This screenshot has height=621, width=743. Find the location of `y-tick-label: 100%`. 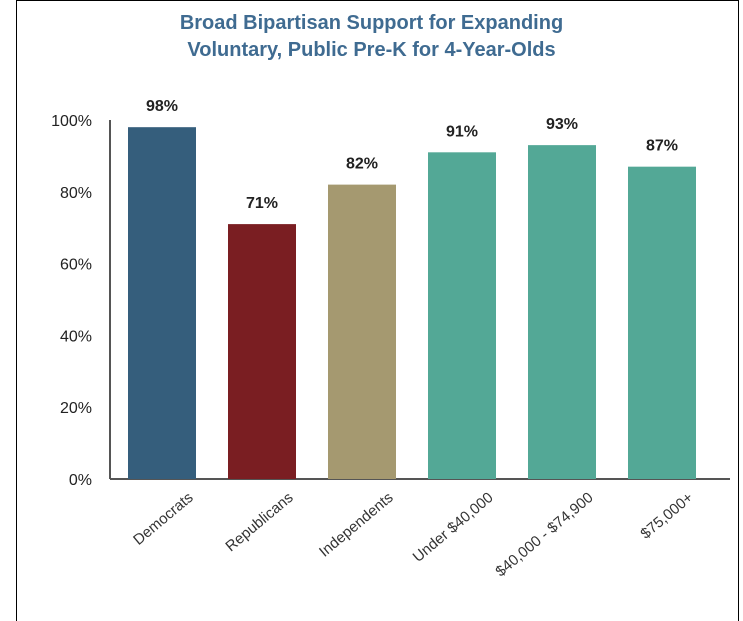

y-tick-label: 100% is located at coordinates (71, 121).